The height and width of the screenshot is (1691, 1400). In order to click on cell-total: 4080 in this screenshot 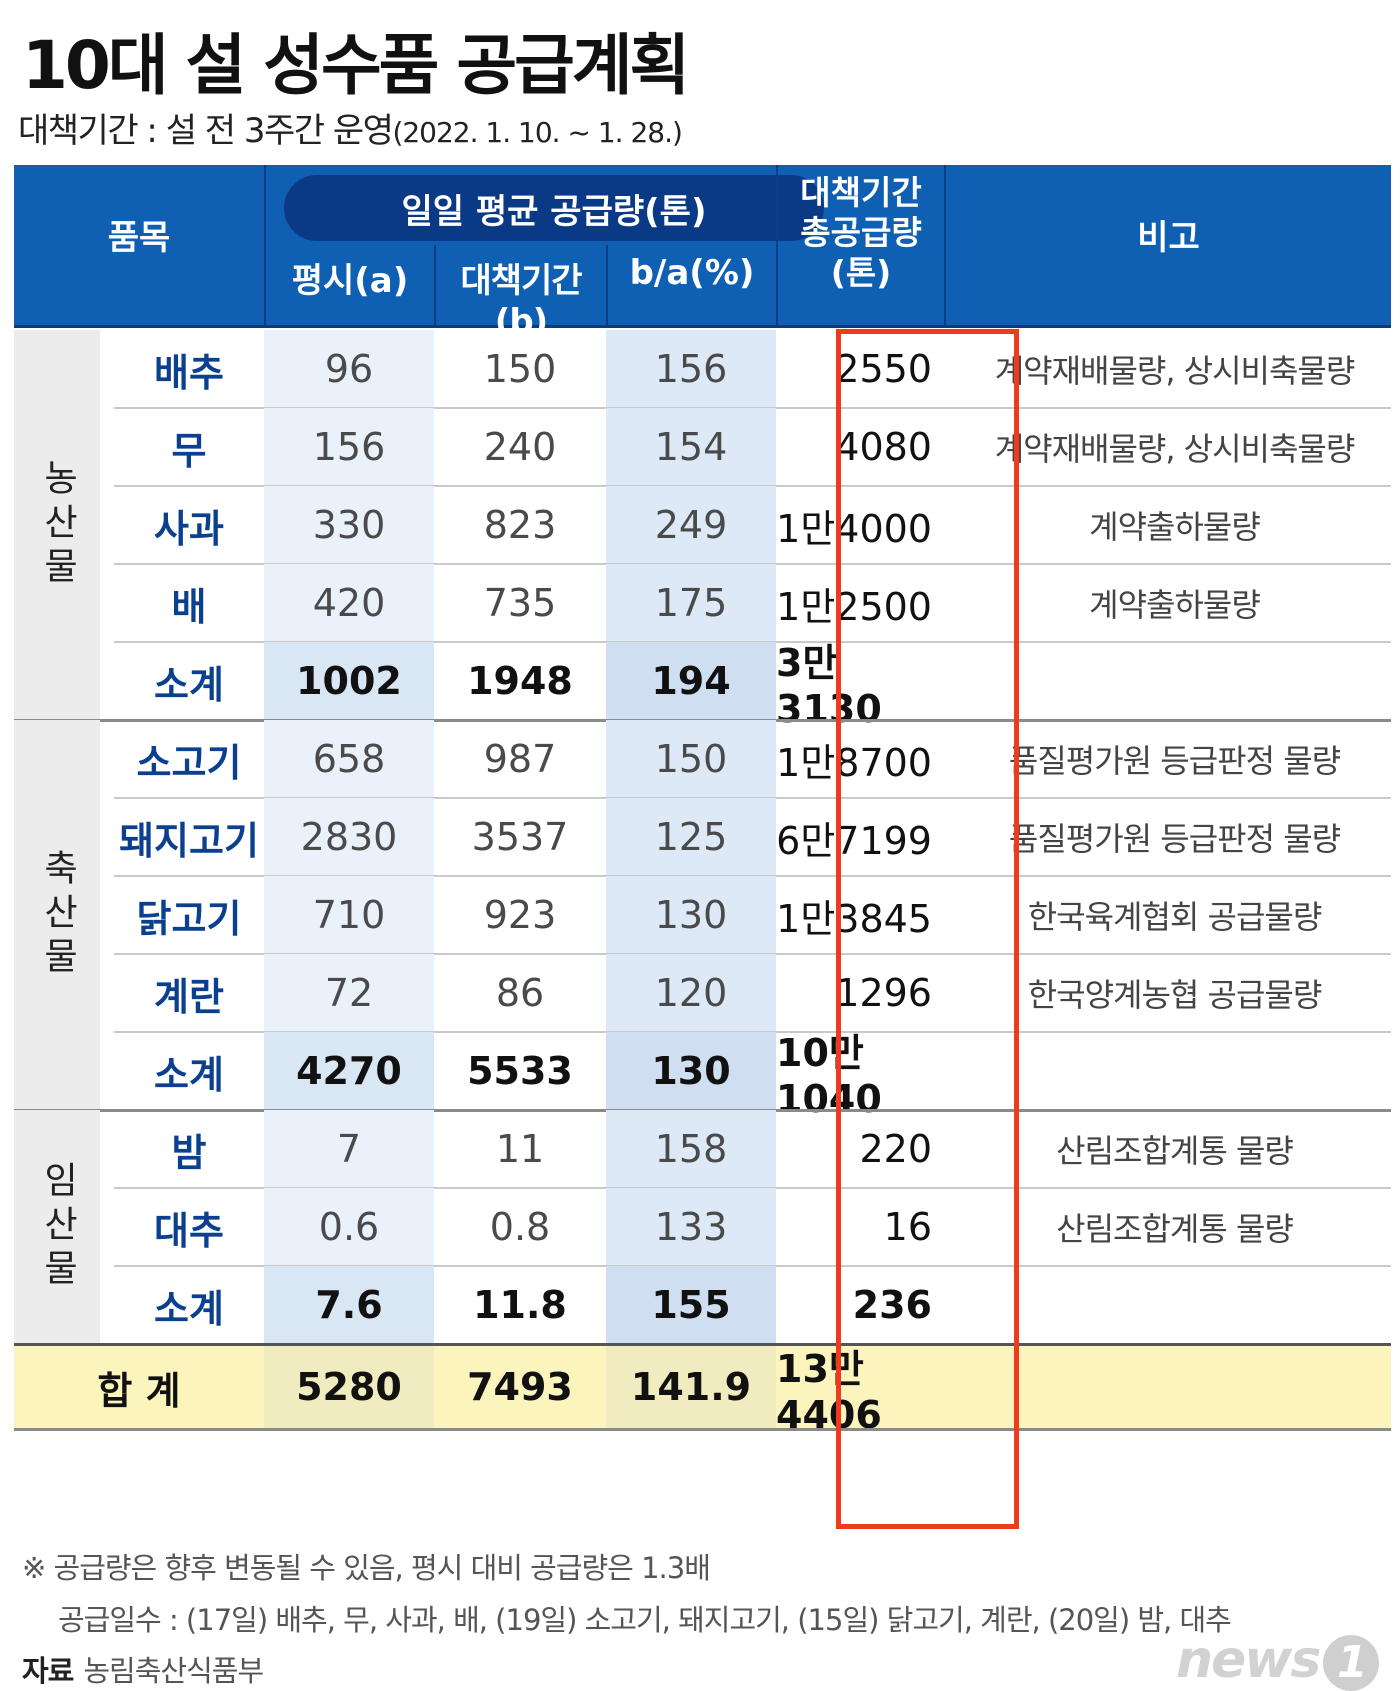, I will do `click(883, 447)`.